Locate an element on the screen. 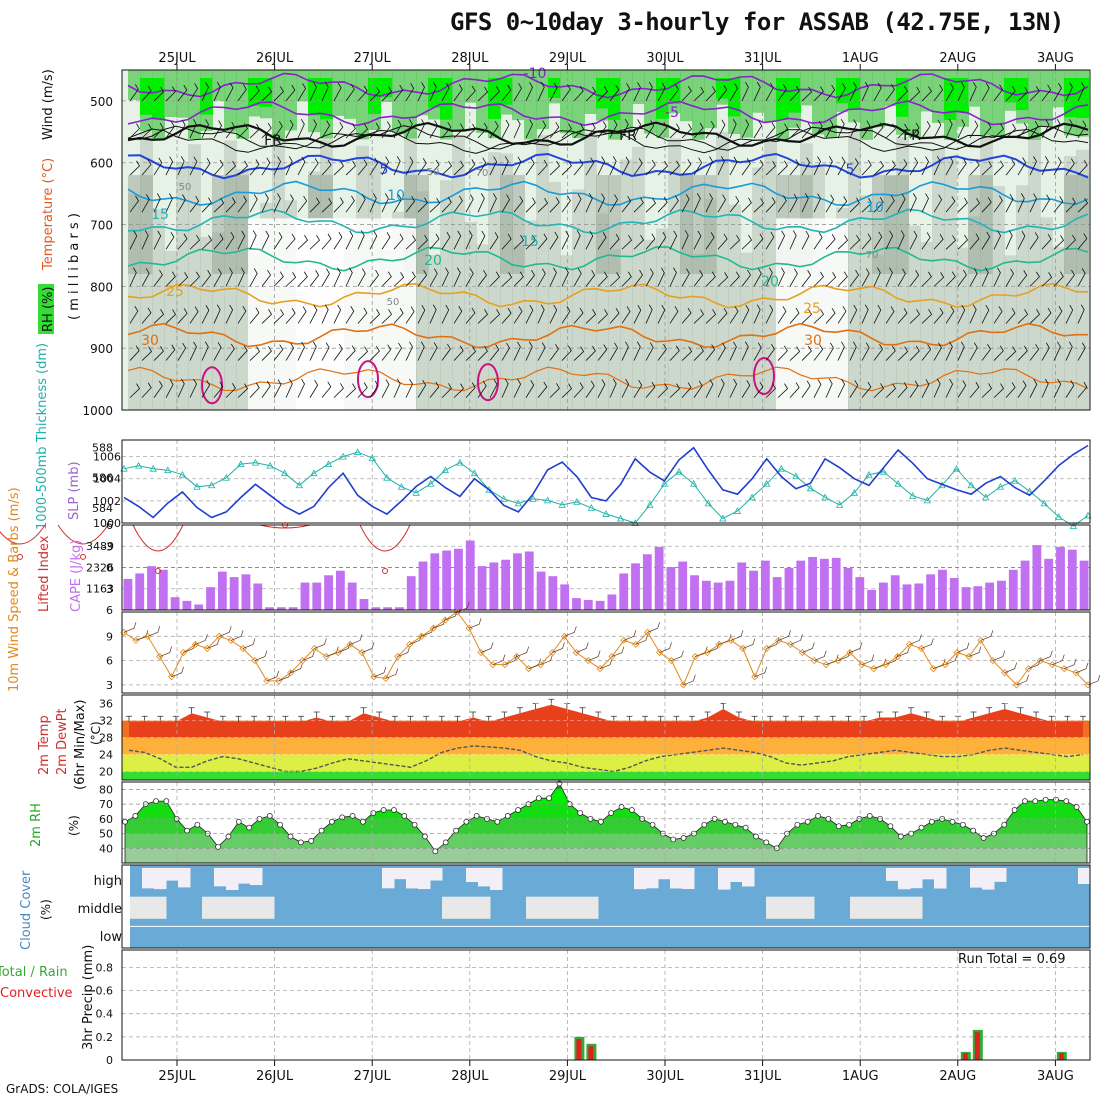 This screenshot has height=1100, width=1100. rh-contour-label: 70 is located at coordinates (872, 255).